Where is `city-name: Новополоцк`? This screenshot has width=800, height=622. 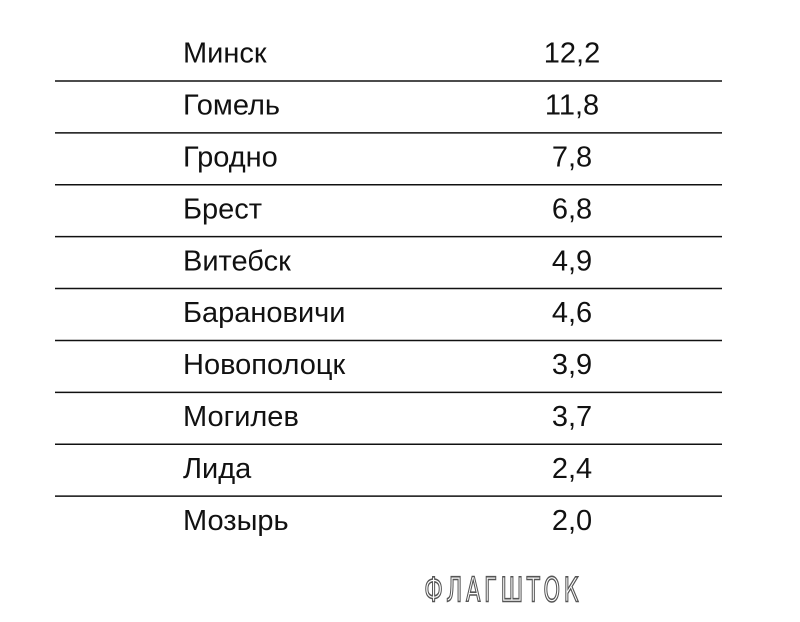
city-name: Новополоцк is located at coordinates (264, 365).